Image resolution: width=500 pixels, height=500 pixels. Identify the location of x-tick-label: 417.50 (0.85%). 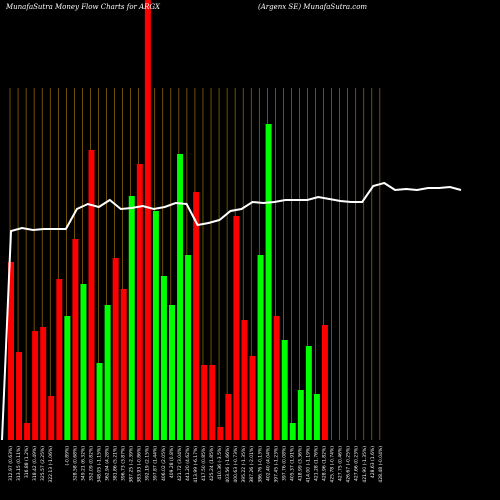
(204, 463).